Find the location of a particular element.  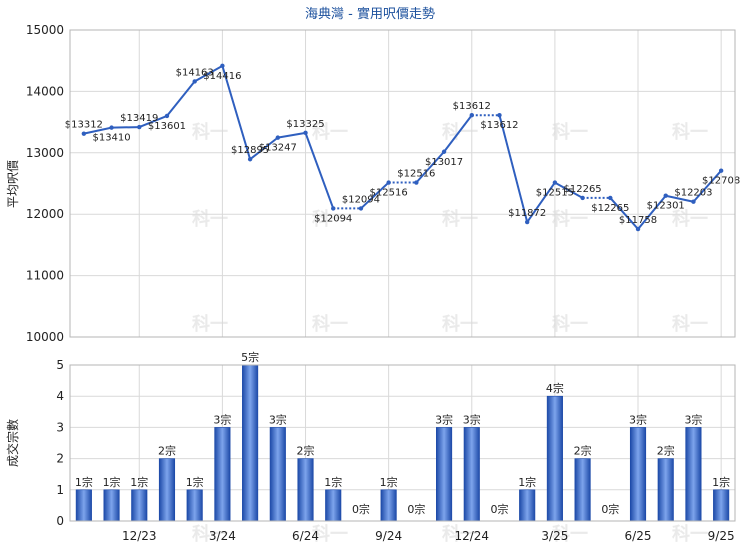

bar-y-tick-label: 3 is located at coordinates (60, 427).